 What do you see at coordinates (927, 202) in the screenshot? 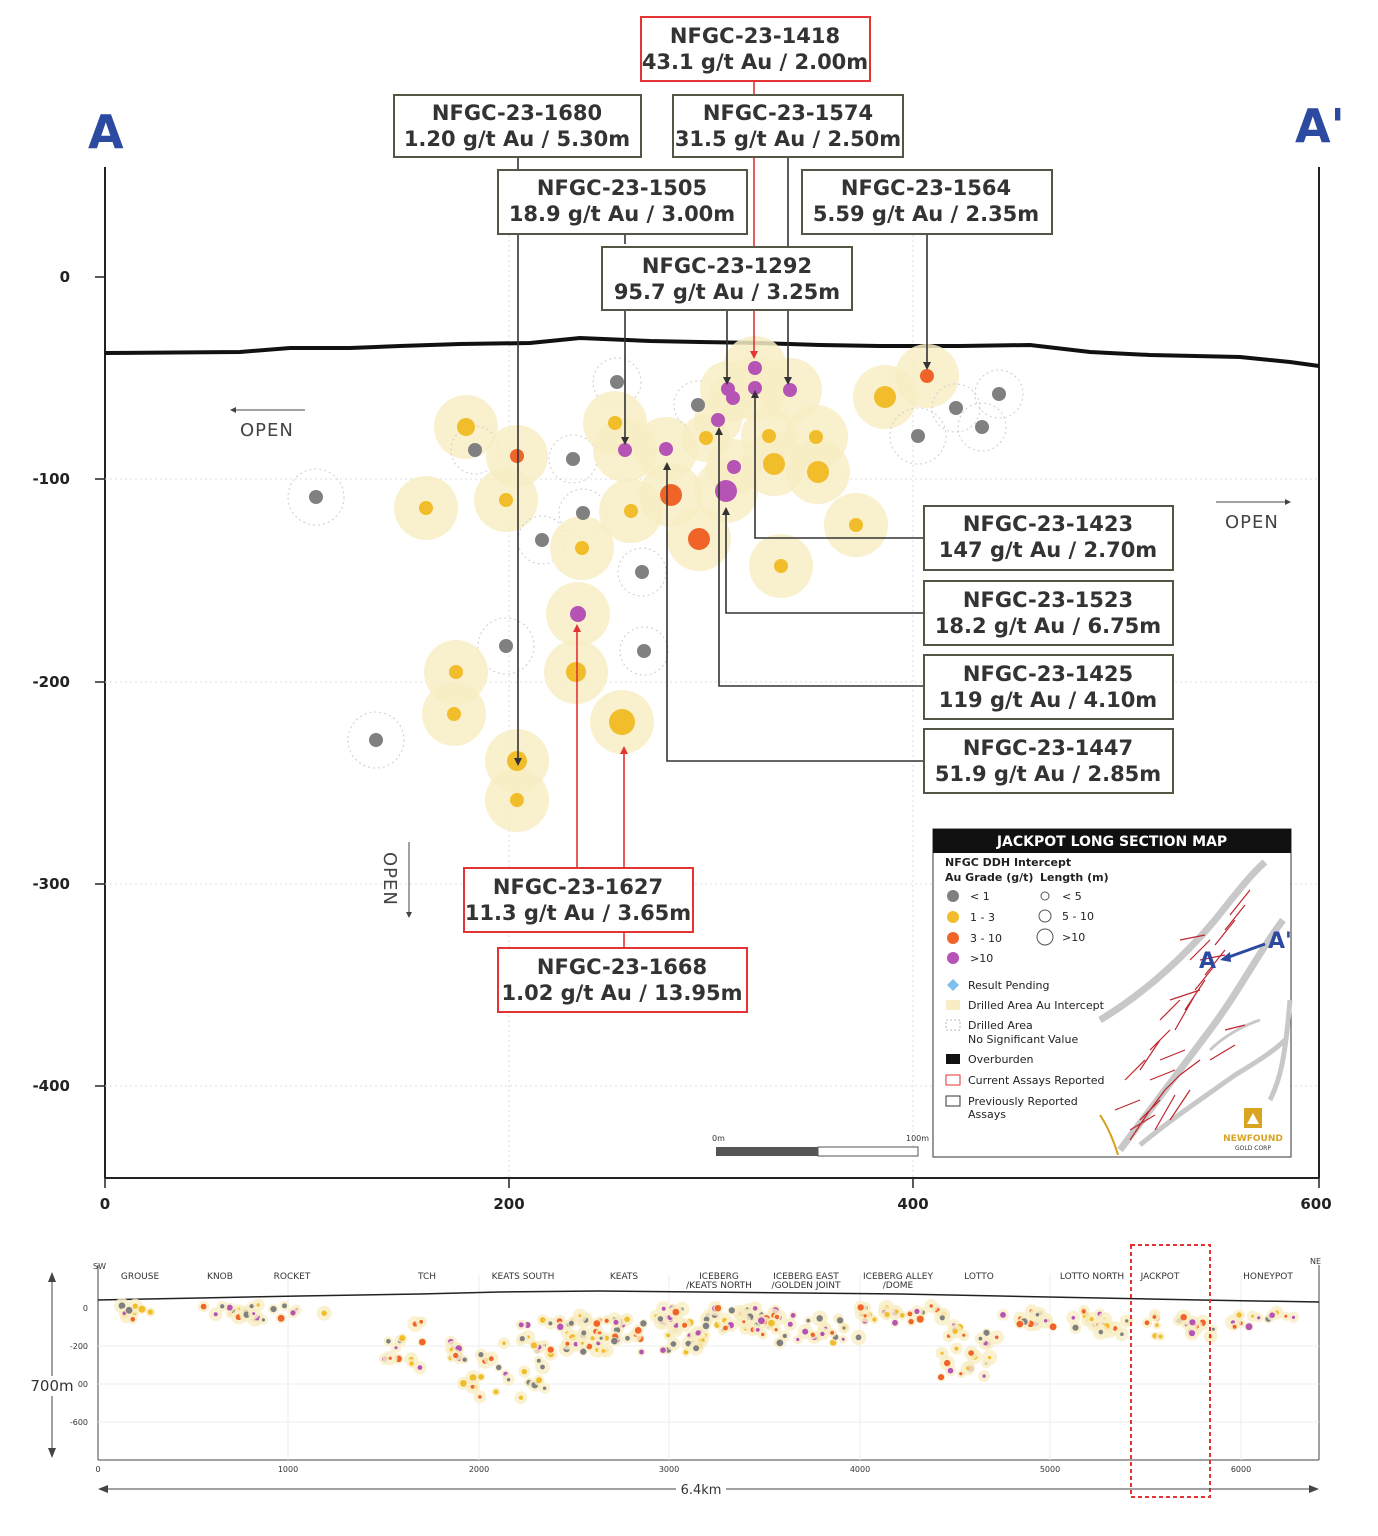
I see `callout-1564: NFGC-23-1564 5.59 g/t Au / 2.35m` at bounding box center [927, 202].